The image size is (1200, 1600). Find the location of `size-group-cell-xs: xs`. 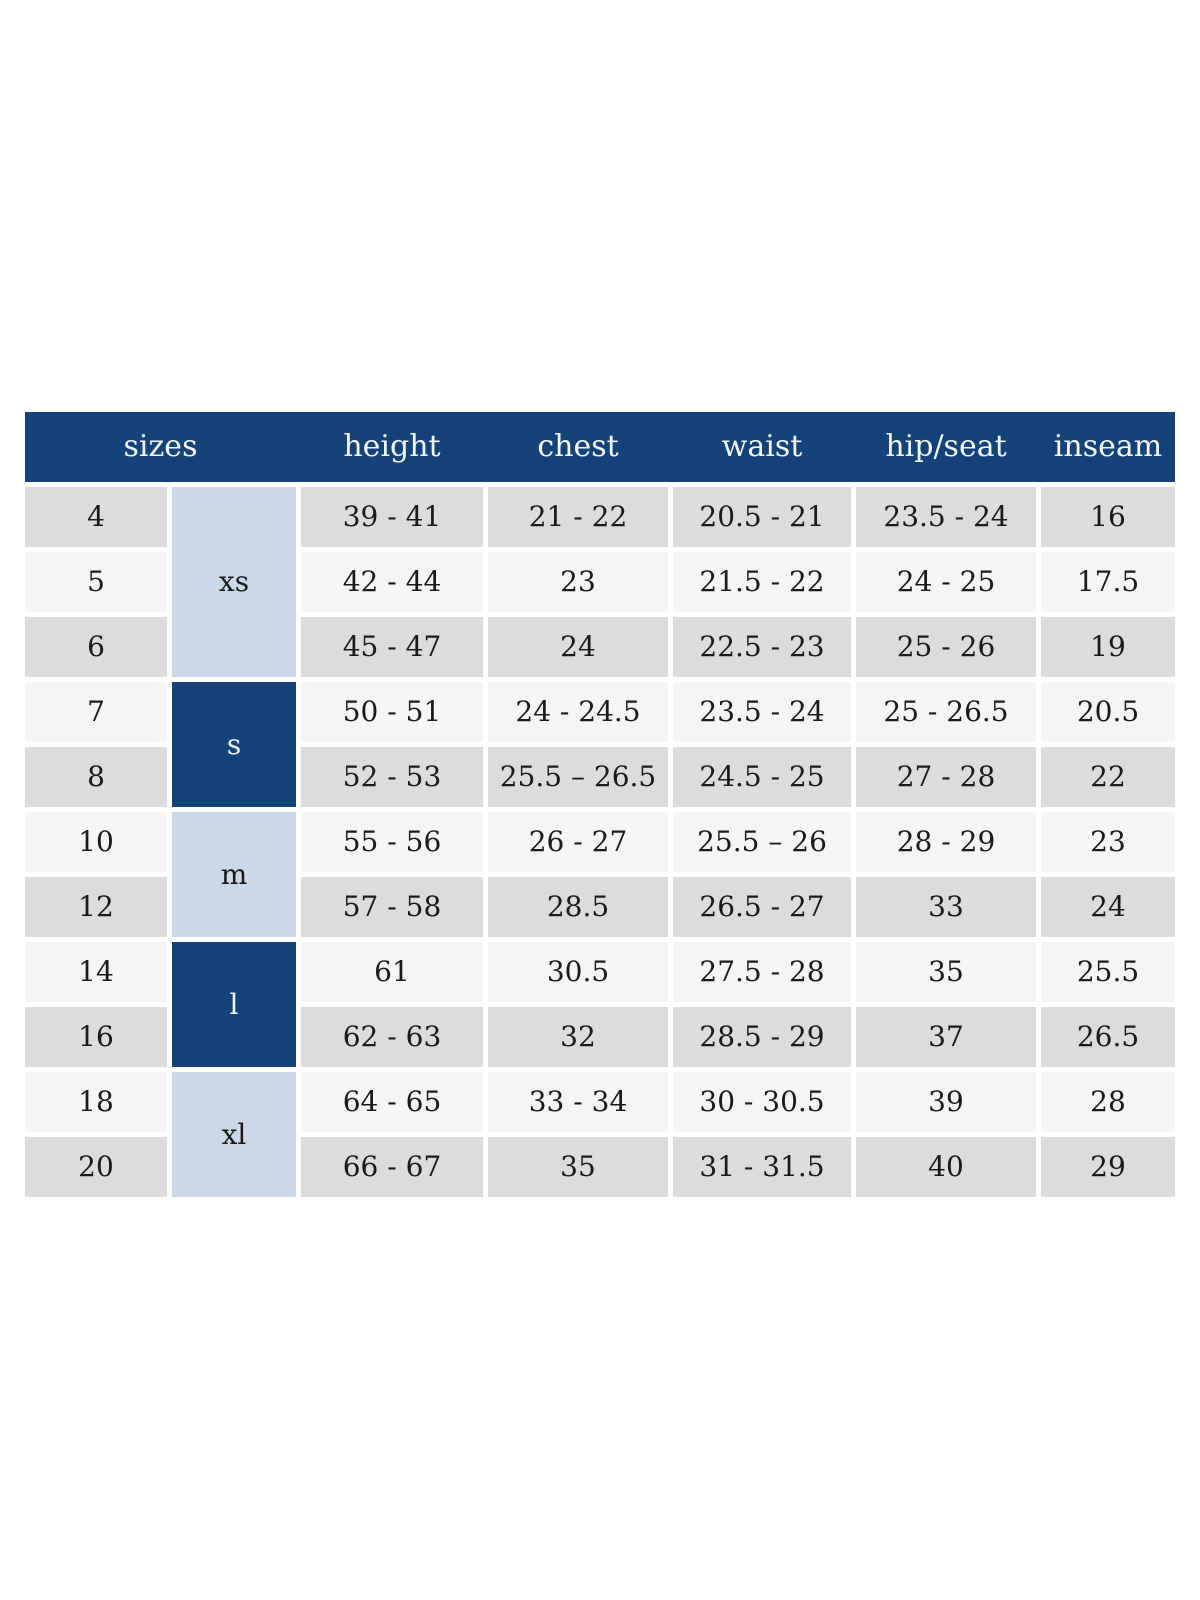

size-group-cell-xs: xs is located at coordinates (234, 582).